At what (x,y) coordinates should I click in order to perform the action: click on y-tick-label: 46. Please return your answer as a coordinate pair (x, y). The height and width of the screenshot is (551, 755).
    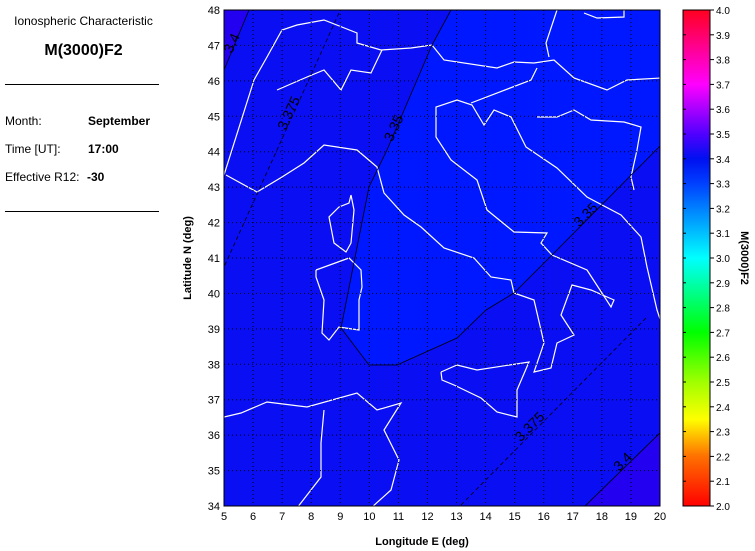
    Looking at the image, I should click on (214, 82).